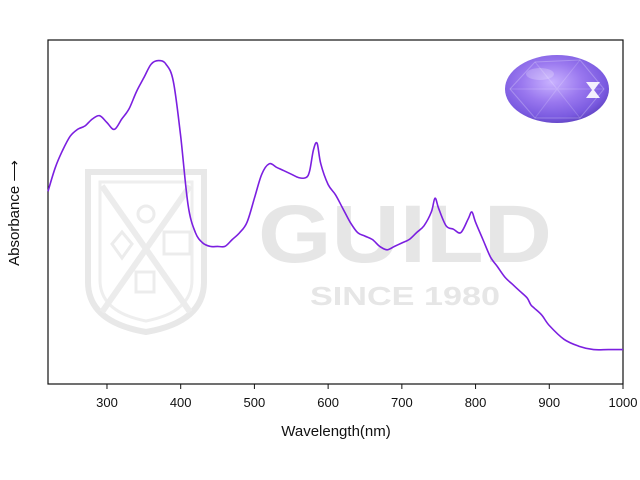 Image resolution: width=640 pixels, height=480 pixels. I want to click on y-axis-label: Absorbance ⟶, so click(14, 213).